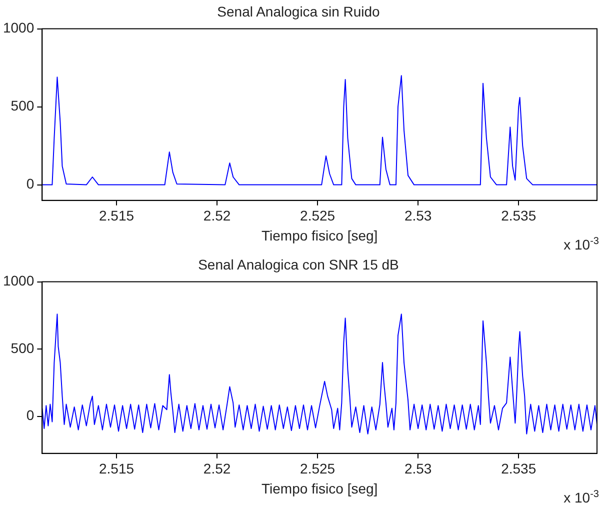 The height and width of the screenshot is (506, 603). Describe the element at coordinates (298, 11) in the screenshot. I see `chart-title: Senal Analogica sin Ruido` at that location.